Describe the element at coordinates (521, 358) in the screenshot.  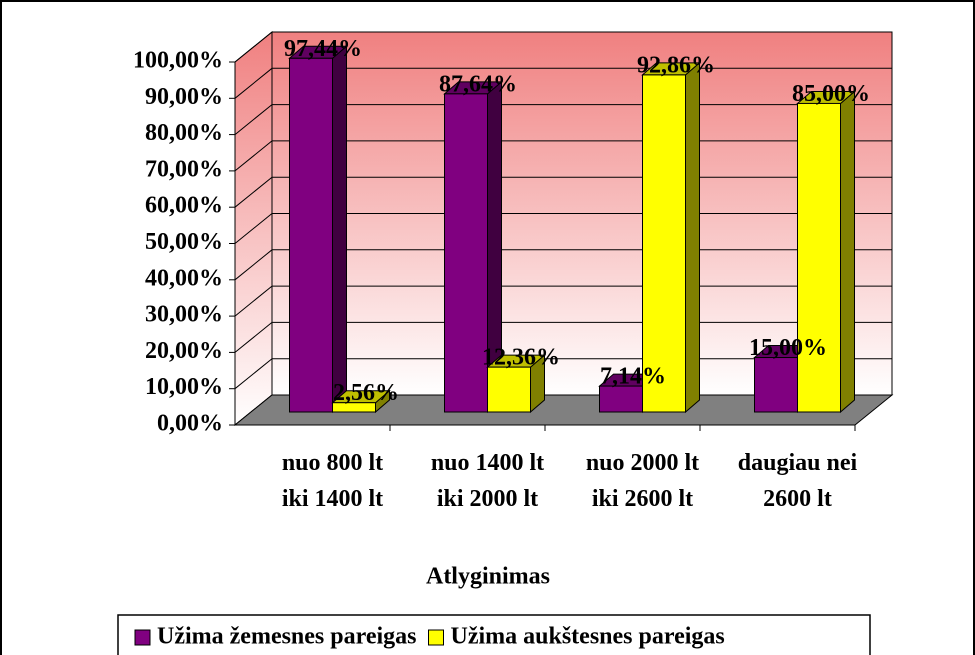
I see `value-label: 12,36%` at that location.